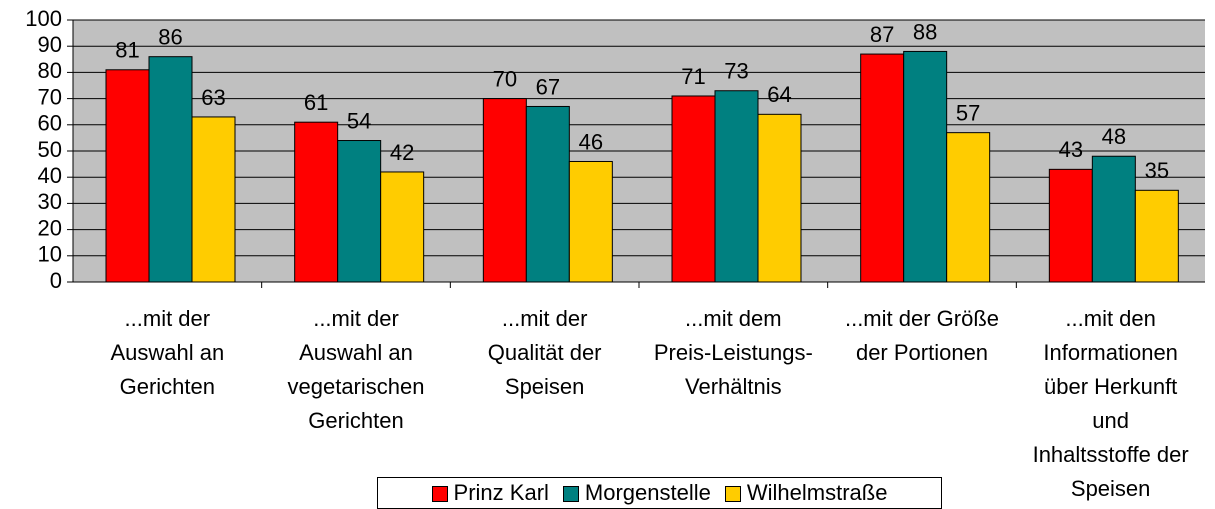 The width and height of the screenshot is (1215, 509). What do you see at coordinates (50, 44) in the screenshot?
I see `y-tick-label: 90` at bounding box center [50, 44].